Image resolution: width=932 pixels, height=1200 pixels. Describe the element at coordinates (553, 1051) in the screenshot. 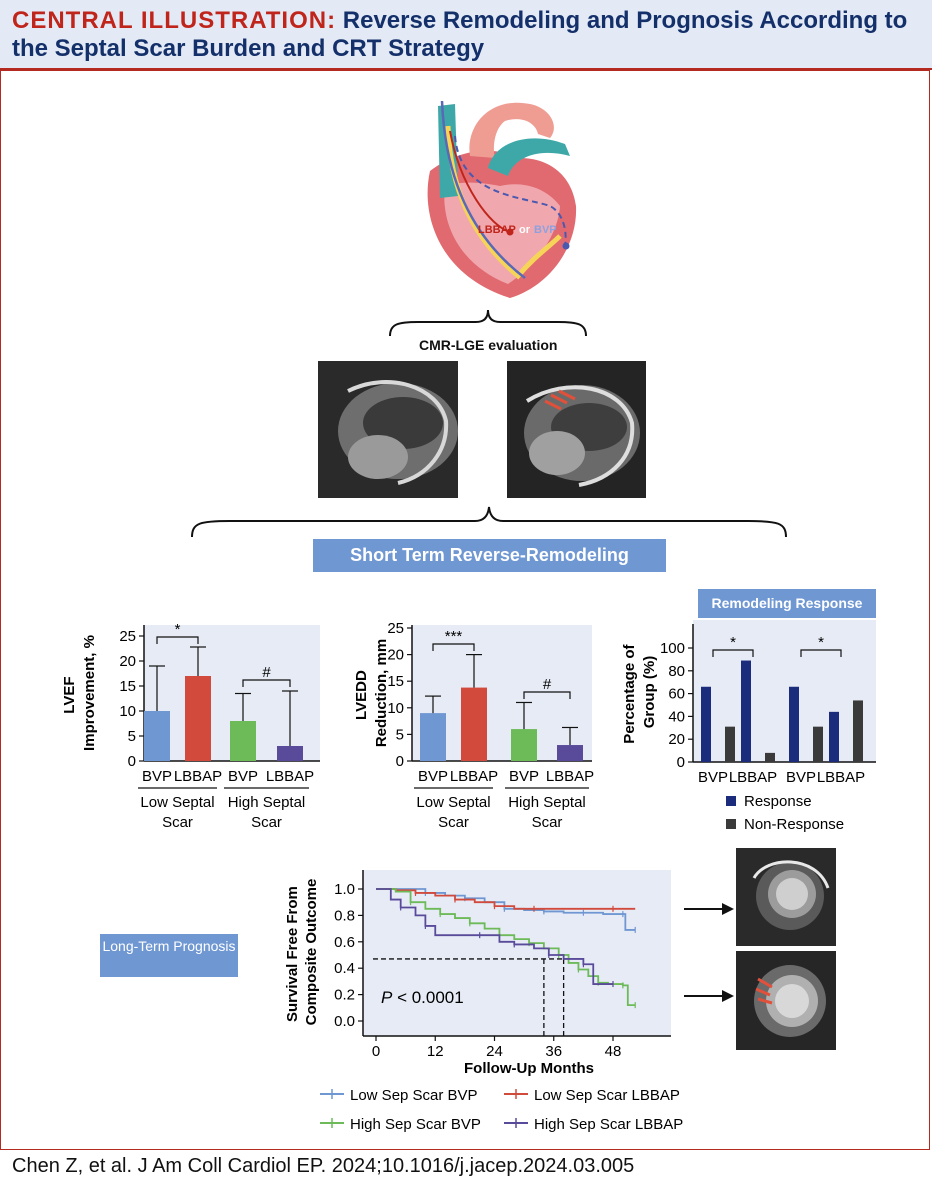

I see `x-tick-label: 36` at that location.